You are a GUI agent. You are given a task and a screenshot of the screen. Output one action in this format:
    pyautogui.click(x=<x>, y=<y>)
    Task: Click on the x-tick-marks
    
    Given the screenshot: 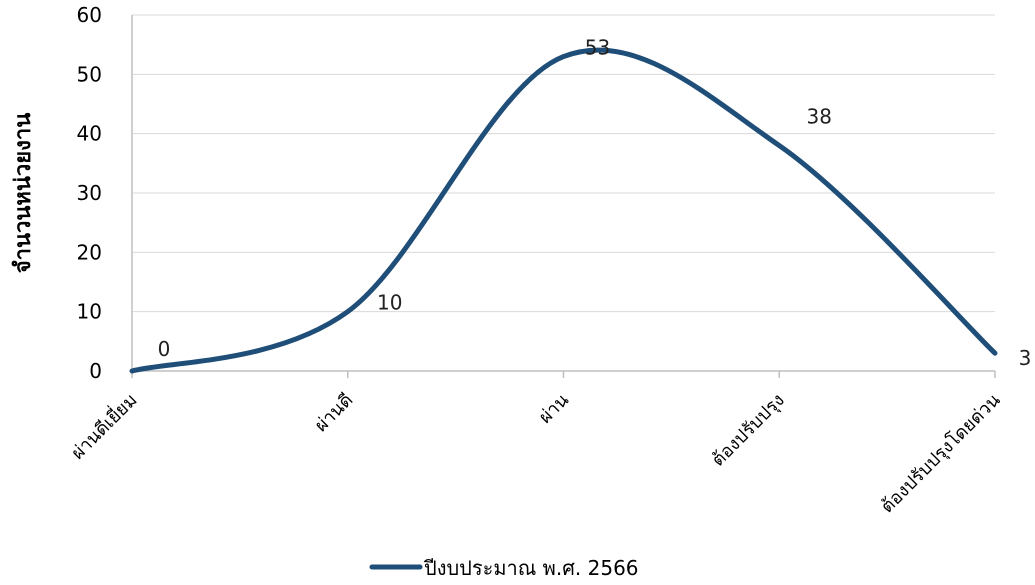 What is the action you would take?
    pyautogui.click(x=563, y=374)
    